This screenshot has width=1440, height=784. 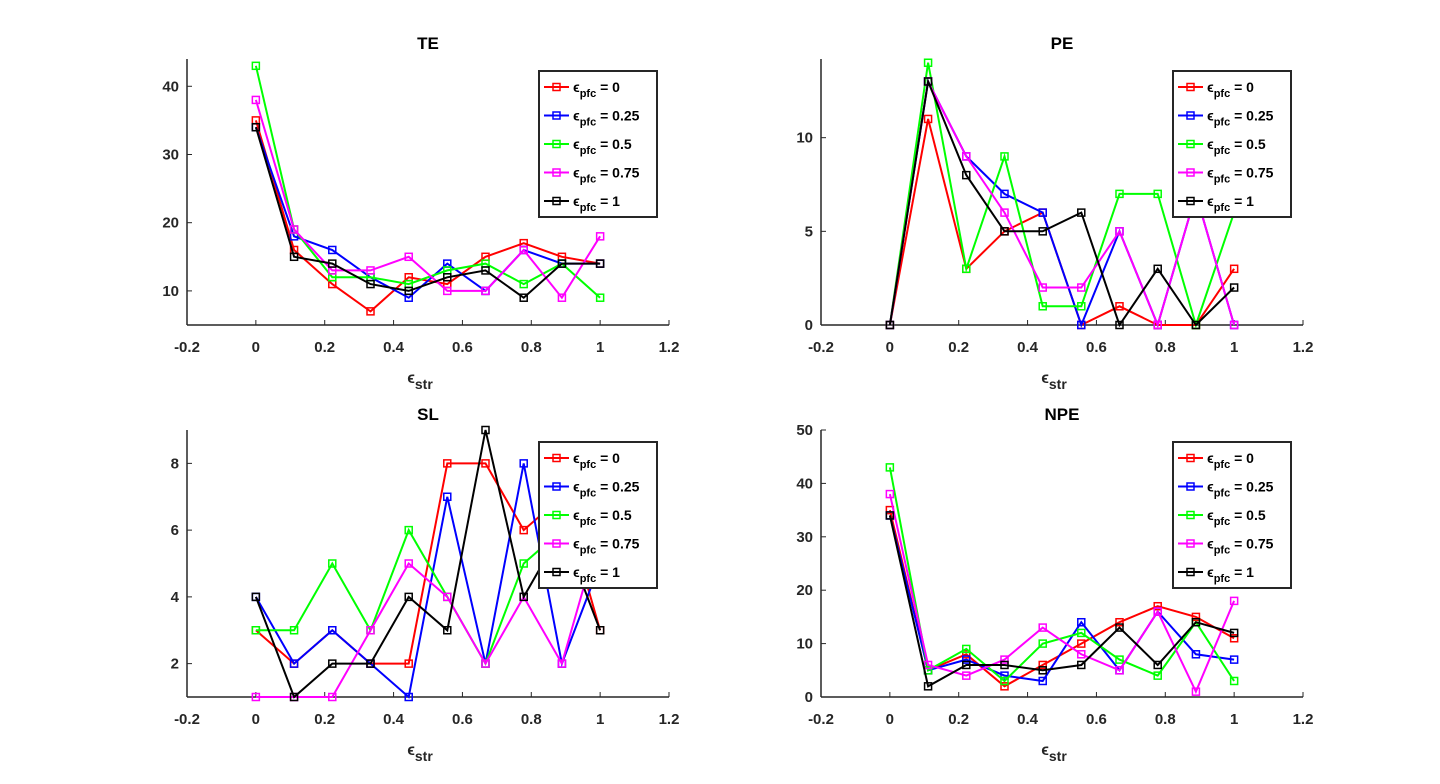 What do you see at coordinates (462, 719) in the screenshot?
I see `x-tick-label: 0.6` at bounding box center [462, 719].